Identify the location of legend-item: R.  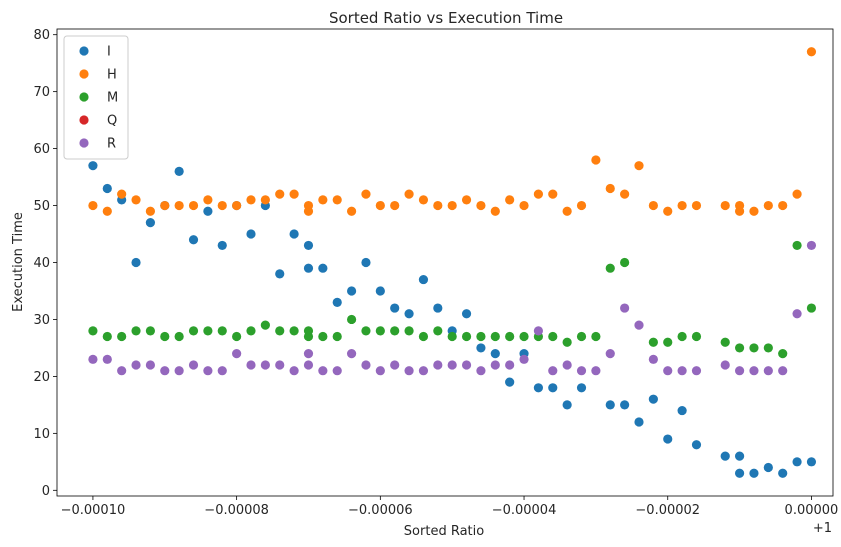
(97, 144).